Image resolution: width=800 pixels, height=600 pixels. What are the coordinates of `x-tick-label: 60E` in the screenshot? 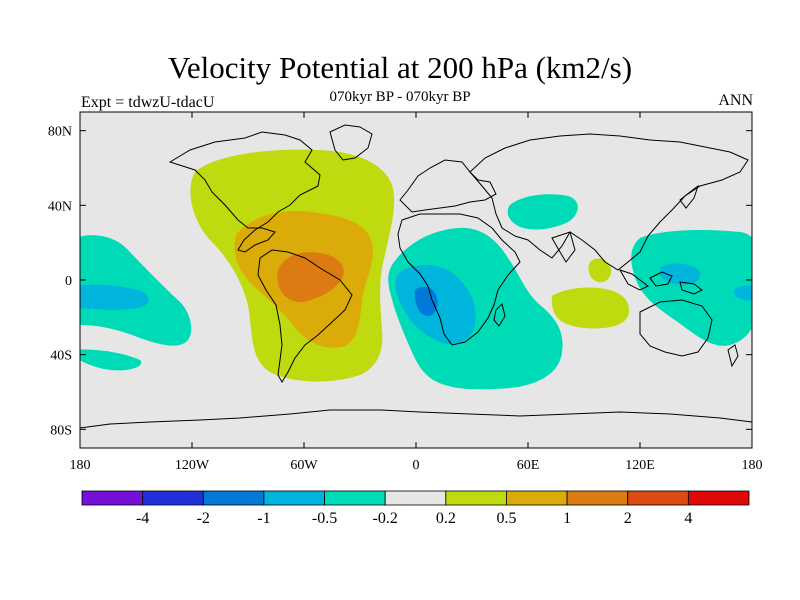 It's located at (528, 465).